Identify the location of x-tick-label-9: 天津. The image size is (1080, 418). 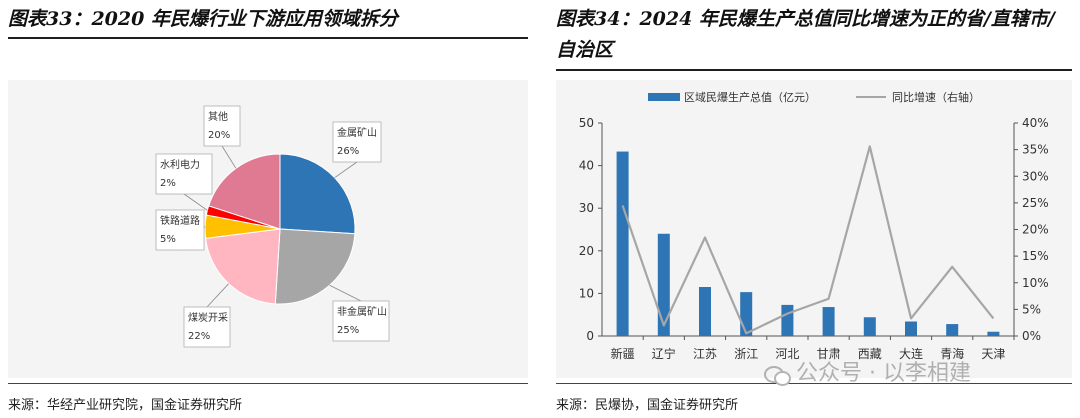
(993, 354).